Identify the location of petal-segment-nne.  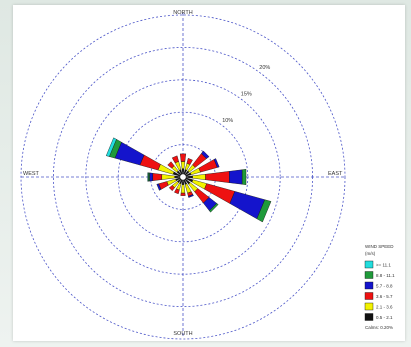
(189, 161).